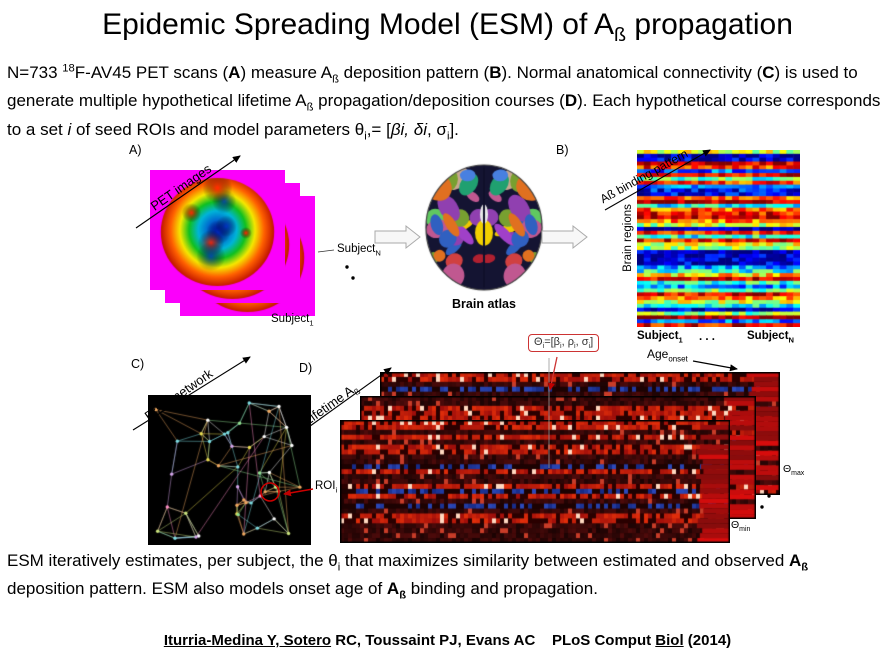 The image size is (895, 667). What do you see at coordinates (562, 150) in the screenshot?
I see `panel-b-label: B)` at bounding box center [562, 150].